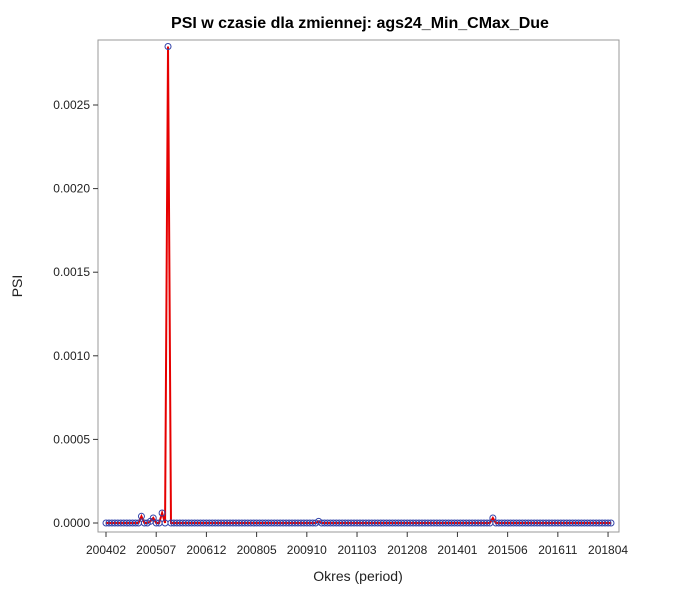  What do you see at coordinates (71, 523) in the screenshot?
I see `y-tick-label: 0.0000` at bounding box center [71, 523].